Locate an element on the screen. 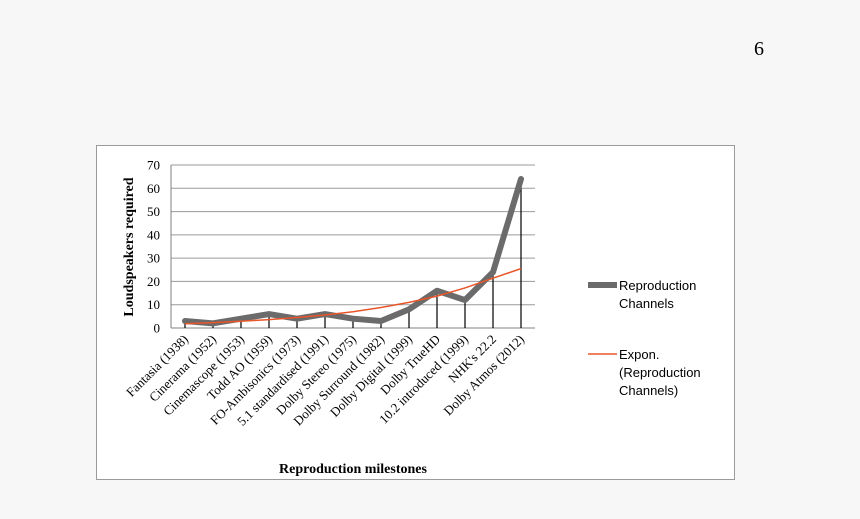  legend-label-exponential-trend: (Reproduction is located at coordinates (660, 372).